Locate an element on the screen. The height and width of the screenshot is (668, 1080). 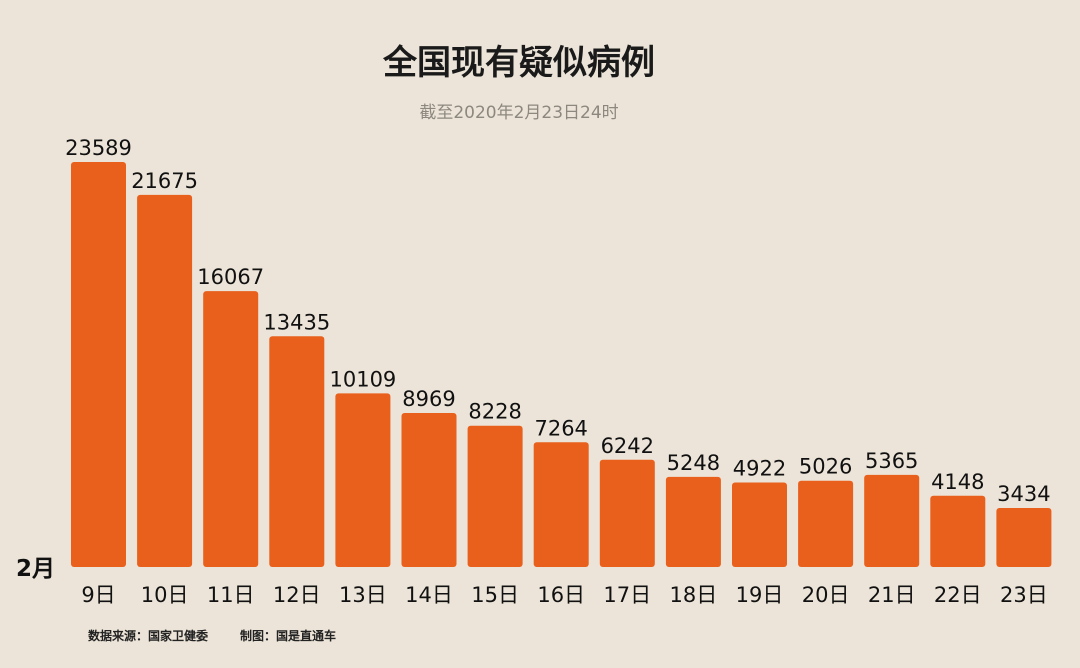
bar-16日 is located at coordinates (561, 504).